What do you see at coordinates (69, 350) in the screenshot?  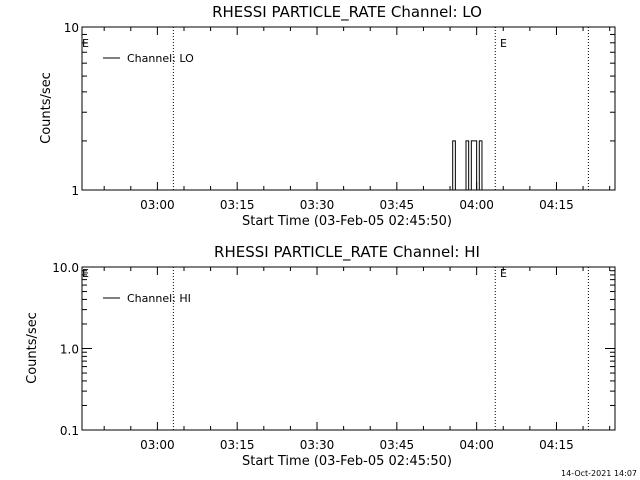 I see `y-tick-label: 1.0` at bounding box center [69, 350].